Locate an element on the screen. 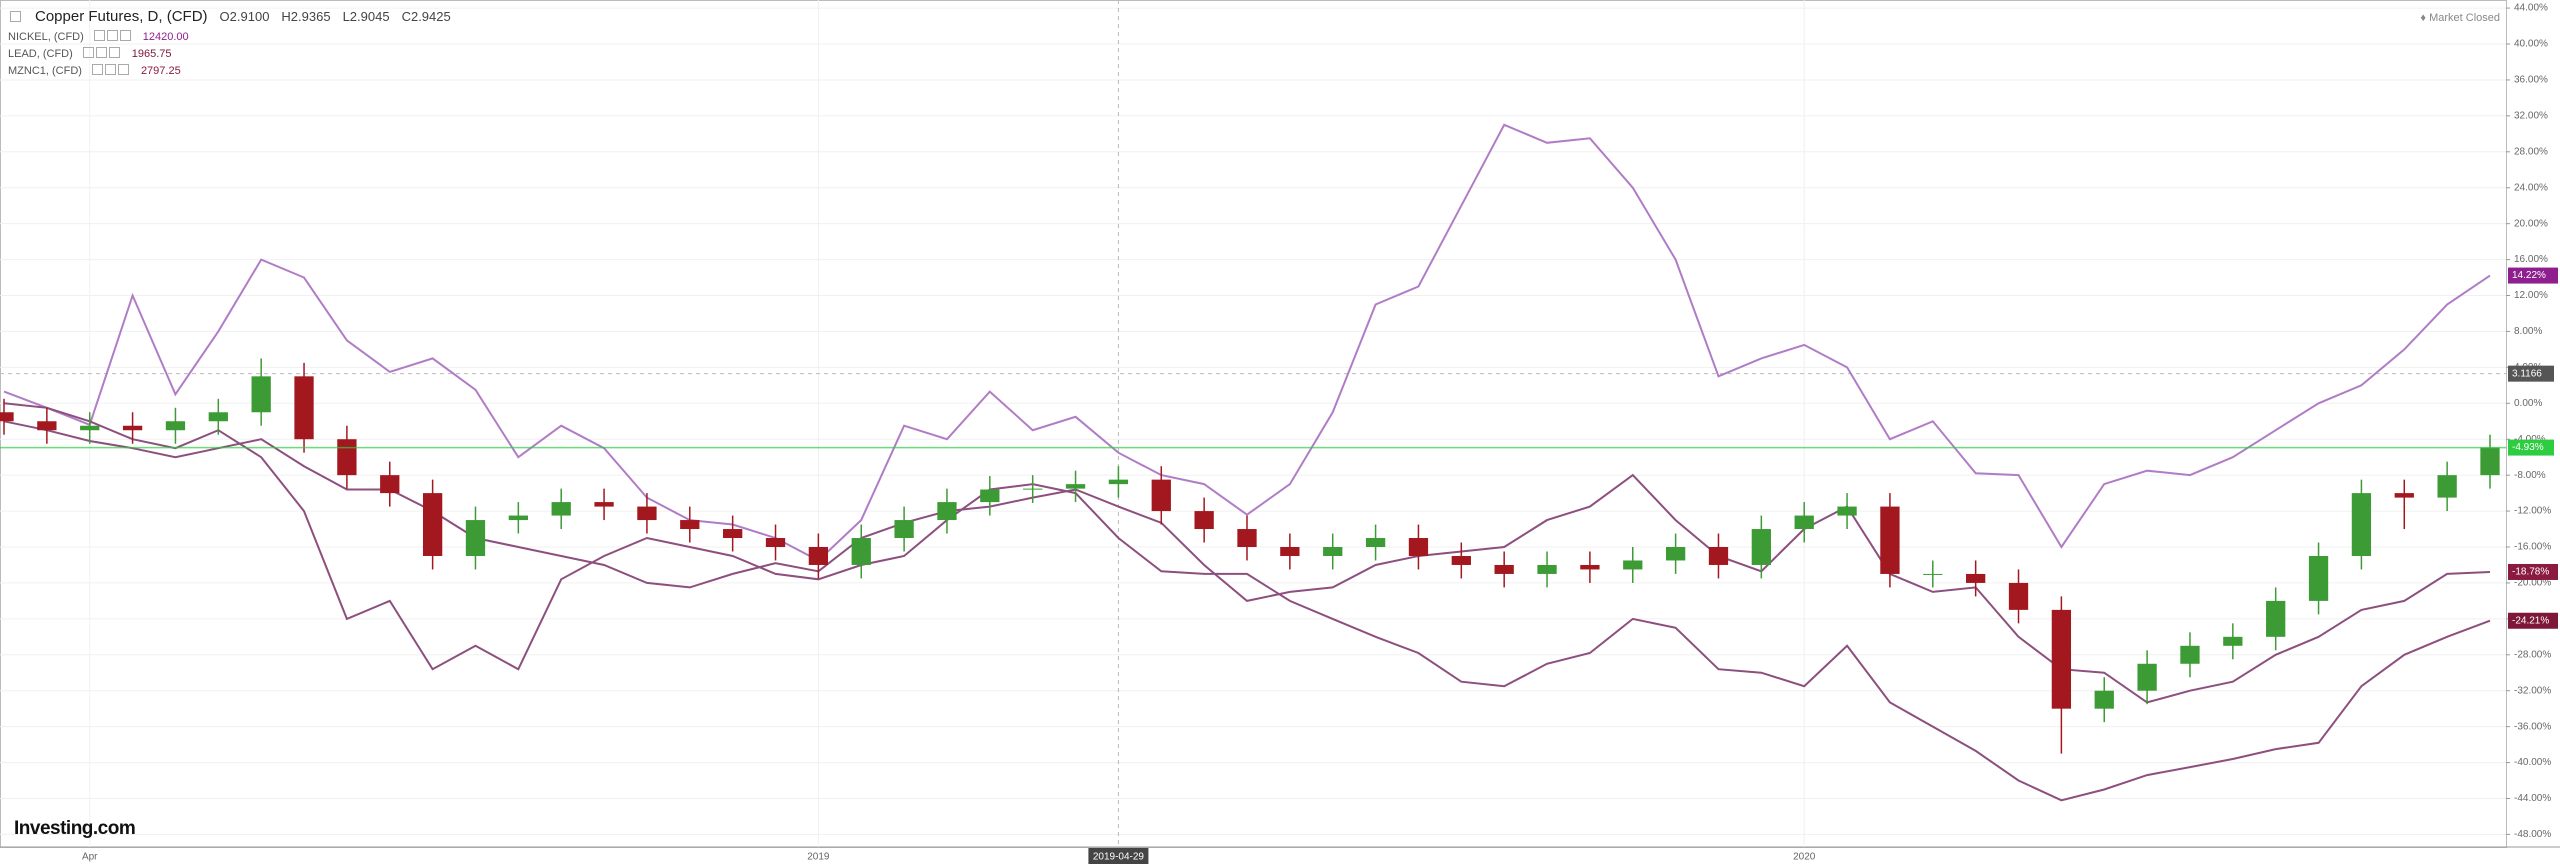 The width and height of the screenshot is (2560, 868). ohlc-high: H2.9365 is located at coordinates (306, 16).